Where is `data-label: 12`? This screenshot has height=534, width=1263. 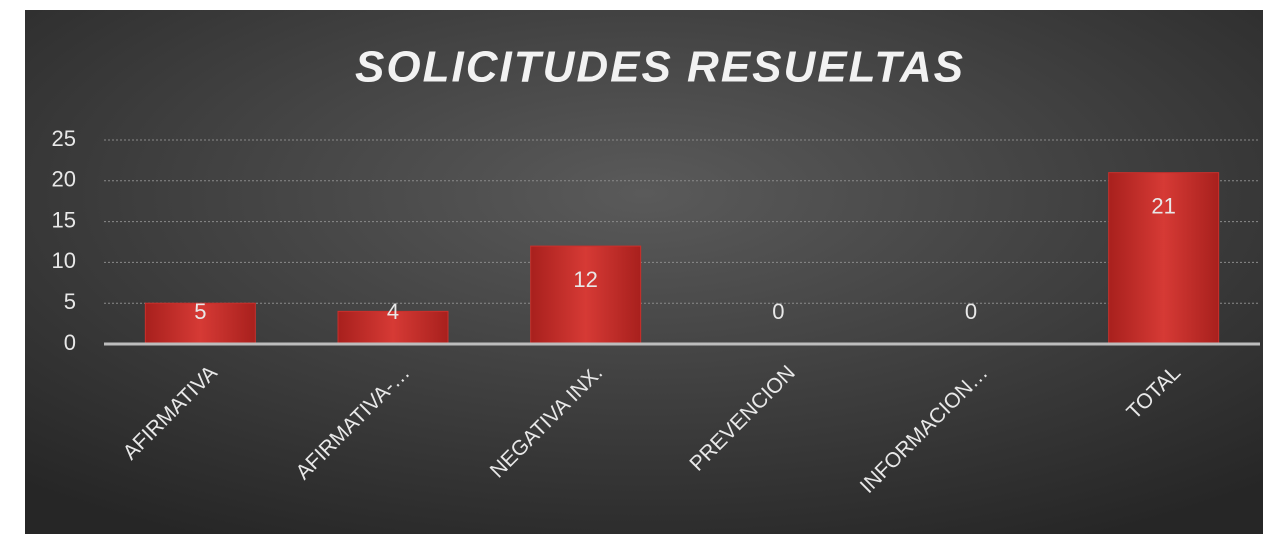 data-label: 12 is located at coordinates (585, 279).